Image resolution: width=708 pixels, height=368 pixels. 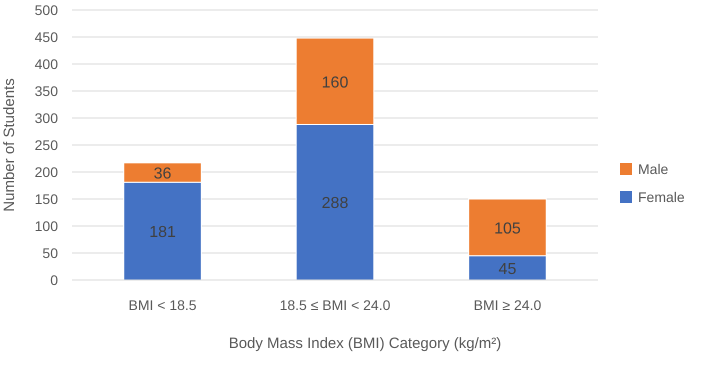 I want to click on y-tick-label: 400, so click(x=46, y=64).